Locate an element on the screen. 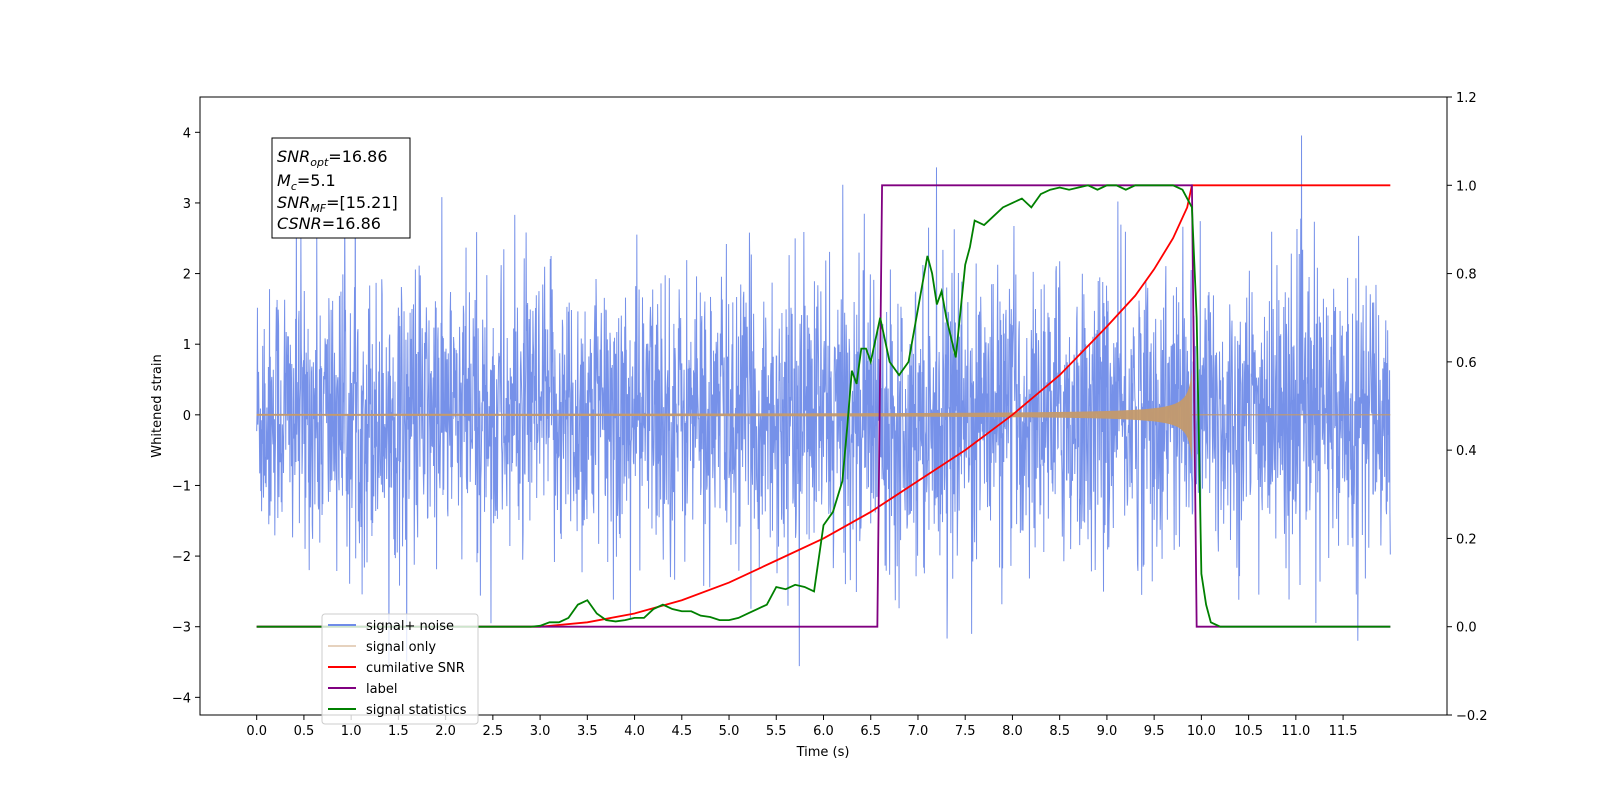 This screenshot has width=1600, height=800. y-right-tick-label: 0.6 is located at coordinates (1466, 363).